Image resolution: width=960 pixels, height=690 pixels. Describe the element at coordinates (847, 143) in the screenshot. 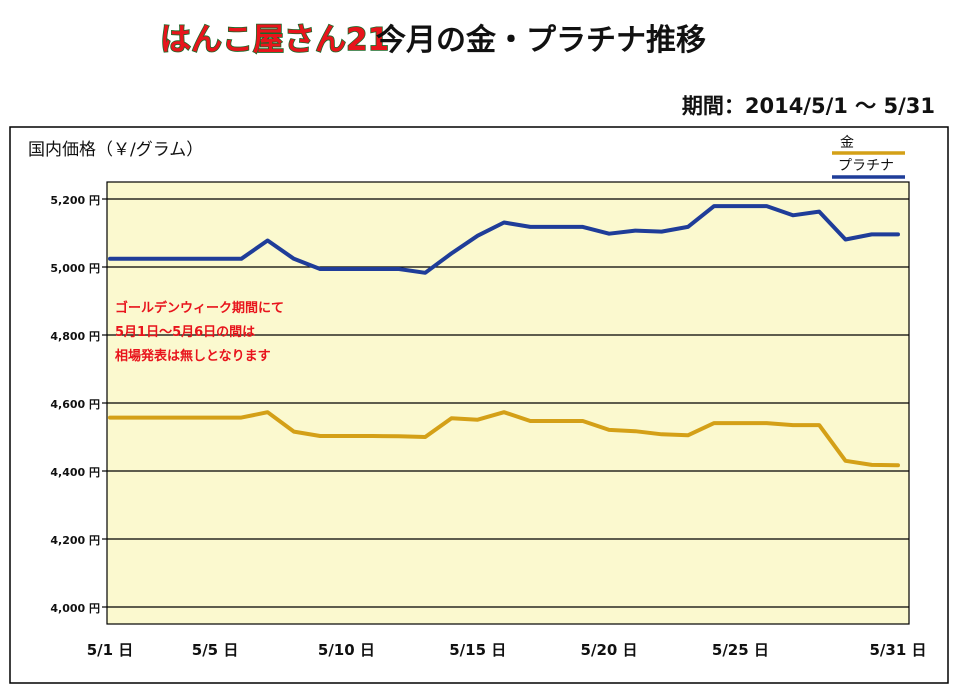

I see `legend-label-gold: 金` at that location.